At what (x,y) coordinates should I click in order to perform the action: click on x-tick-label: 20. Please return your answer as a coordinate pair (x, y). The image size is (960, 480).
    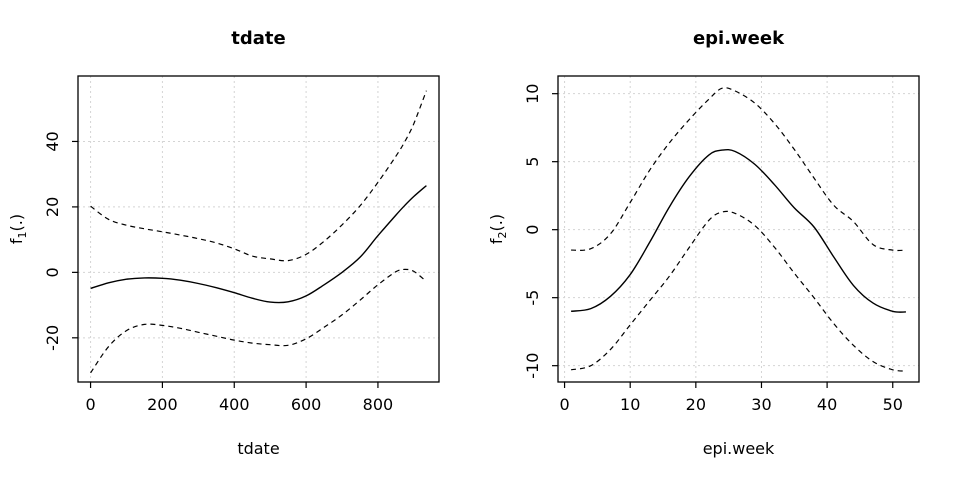
    Looking at the image, I should click on (696, 404).